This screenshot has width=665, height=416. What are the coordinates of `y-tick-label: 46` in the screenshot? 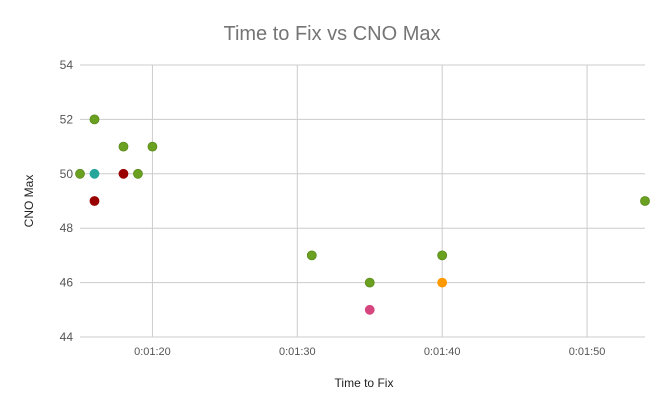 It's located at (67, 283).